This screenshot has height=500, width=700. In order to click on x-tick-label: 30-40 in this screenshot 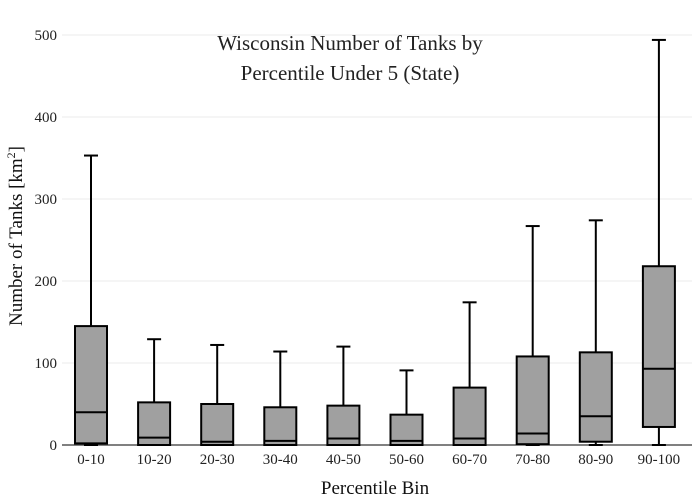, I will do `click(280, 460)`.